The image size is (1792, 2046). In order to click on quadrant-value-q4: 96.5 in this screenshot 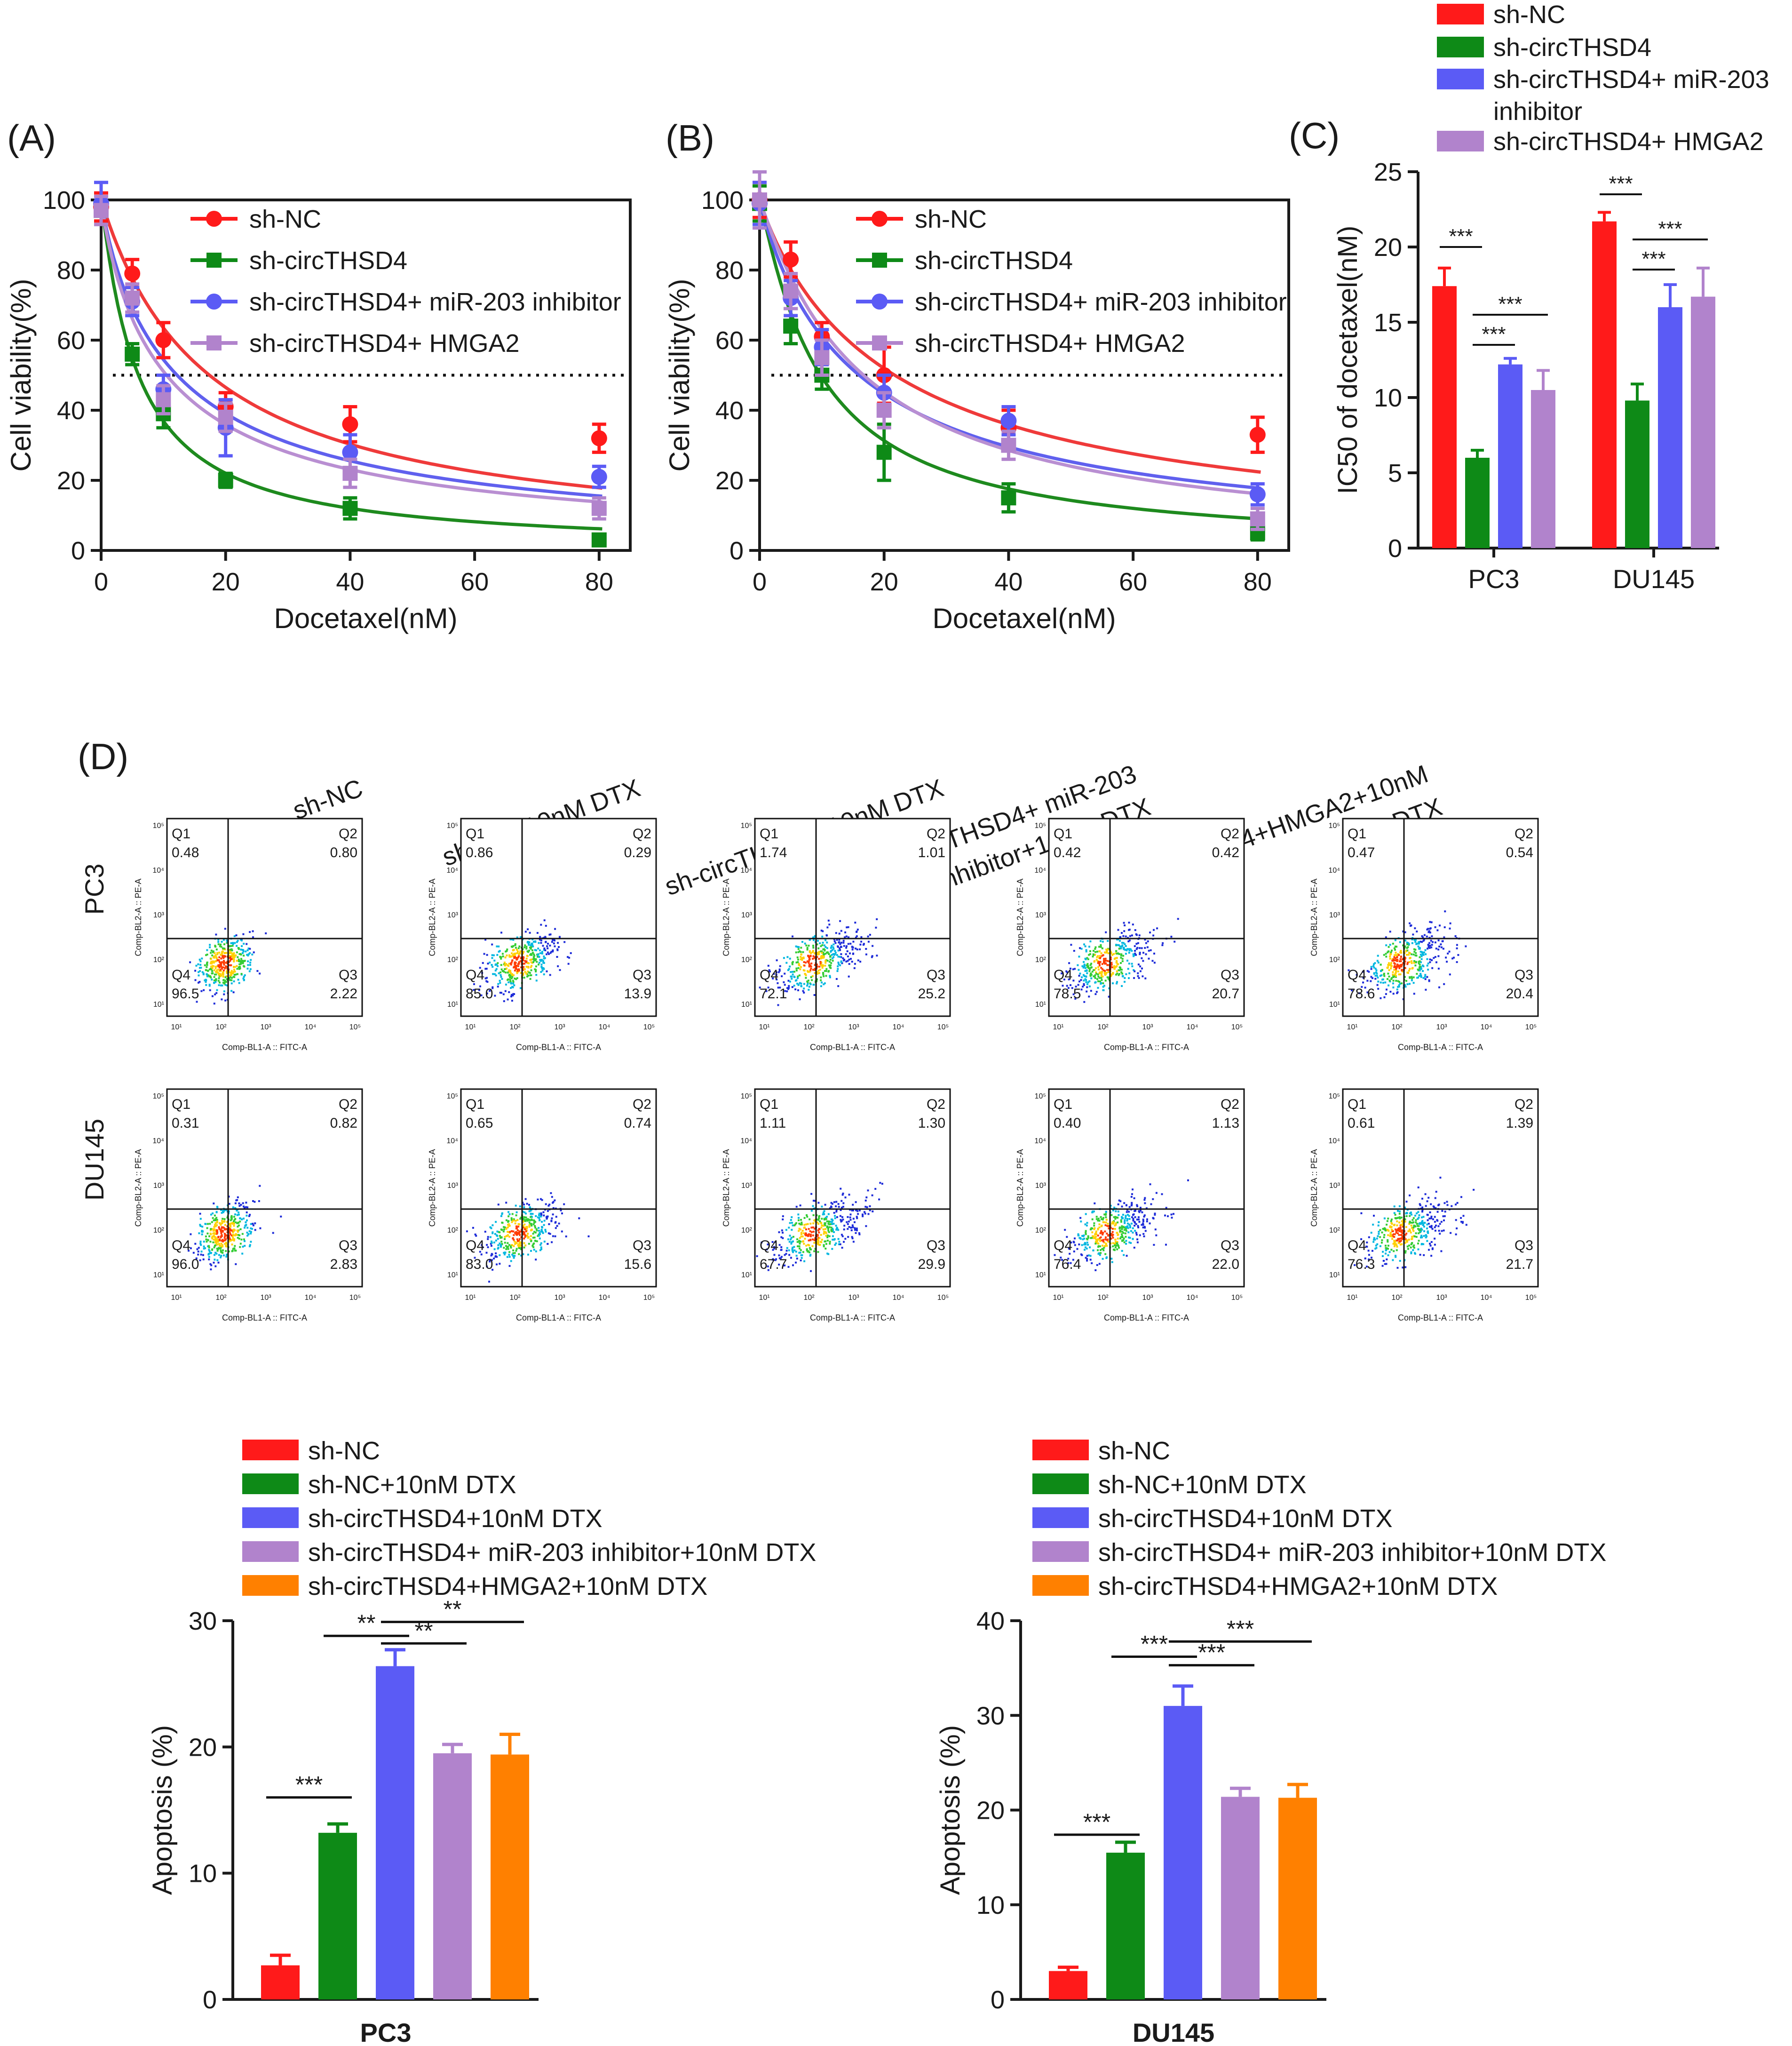, I will do `click(186, 994)`.